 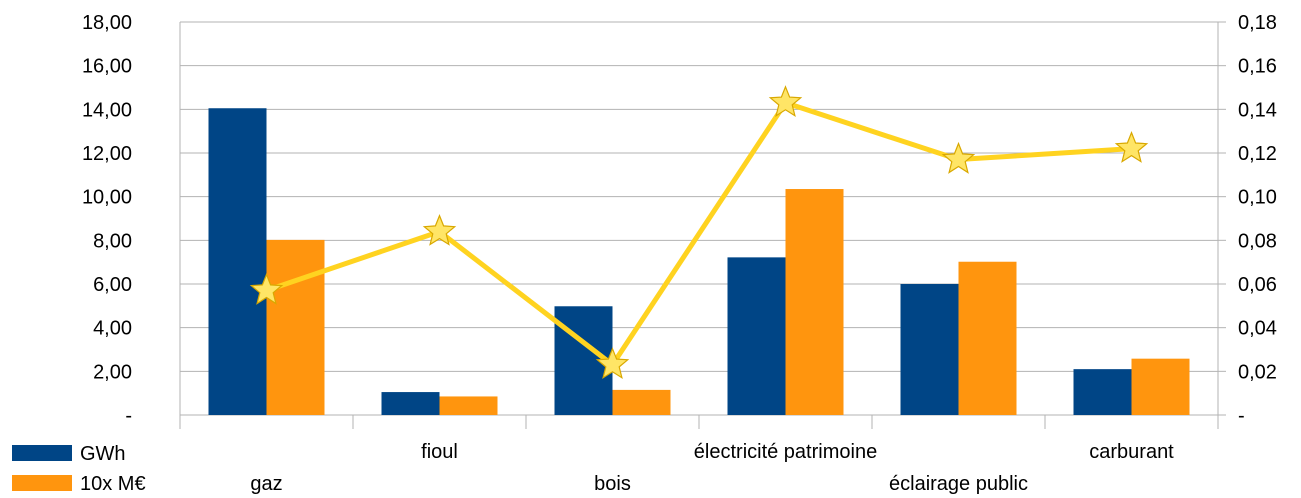 I want to click on category-label: carburant, so click(x=1131, y=452).